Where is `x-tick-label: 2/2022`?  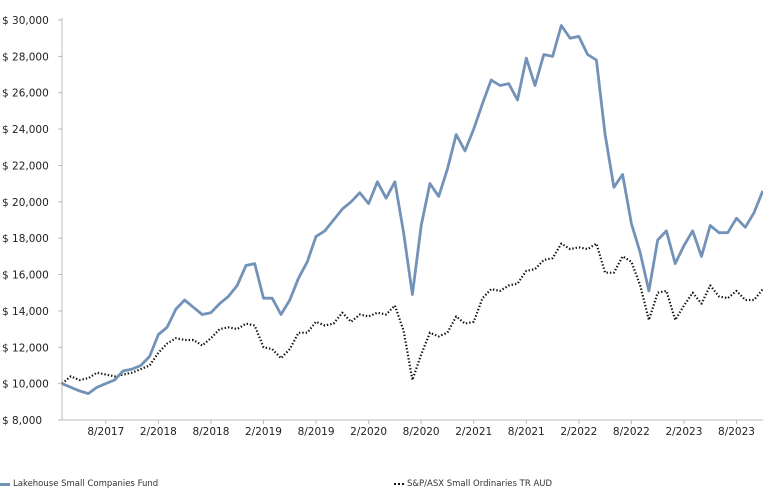
x-tick-label: 2/2022 is located at coordinates (578, 432).